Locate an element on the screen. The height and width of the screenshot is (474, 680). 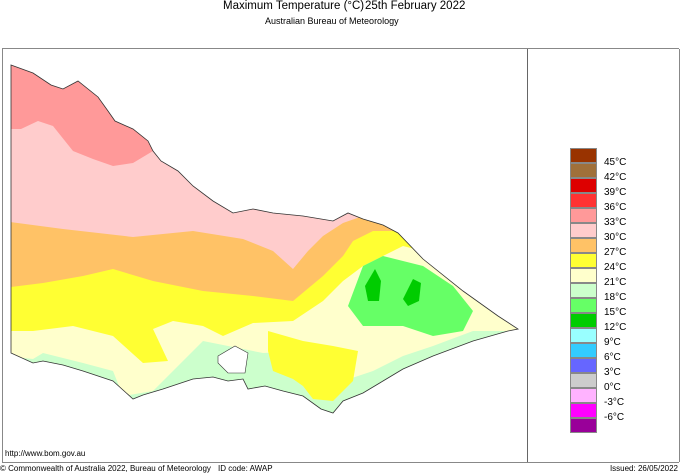
title-date: 25th February 2022 is located at coordinates (415, 6).